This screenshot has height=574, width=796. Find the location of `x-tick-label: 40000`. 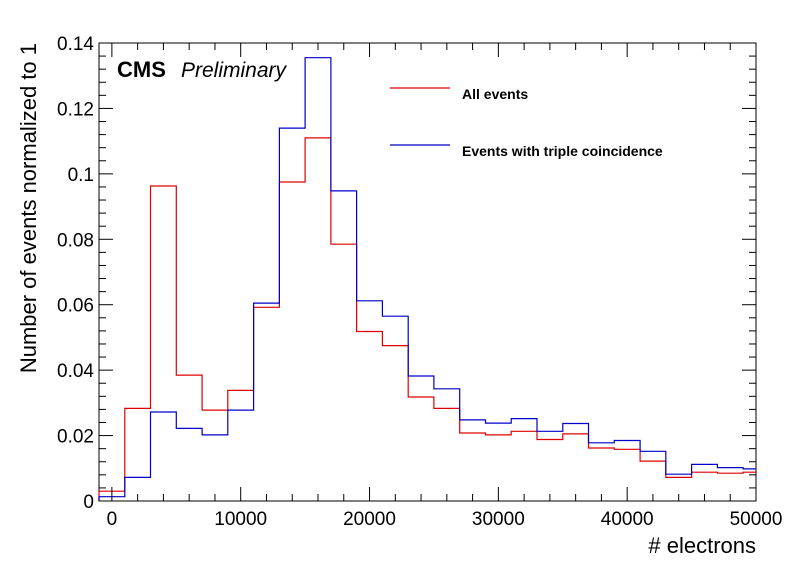

x-tick-label: 40000 is located at coordinates (627, 519).